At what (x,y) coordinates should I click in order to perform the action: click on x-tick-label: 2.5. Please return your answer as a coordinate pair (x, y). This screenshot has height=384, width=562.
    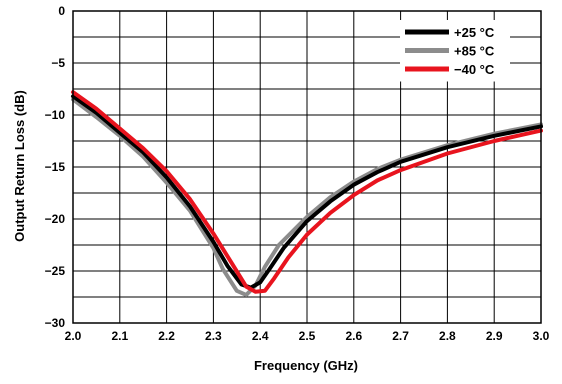
    Looking at the image, I should click on (307, 336).